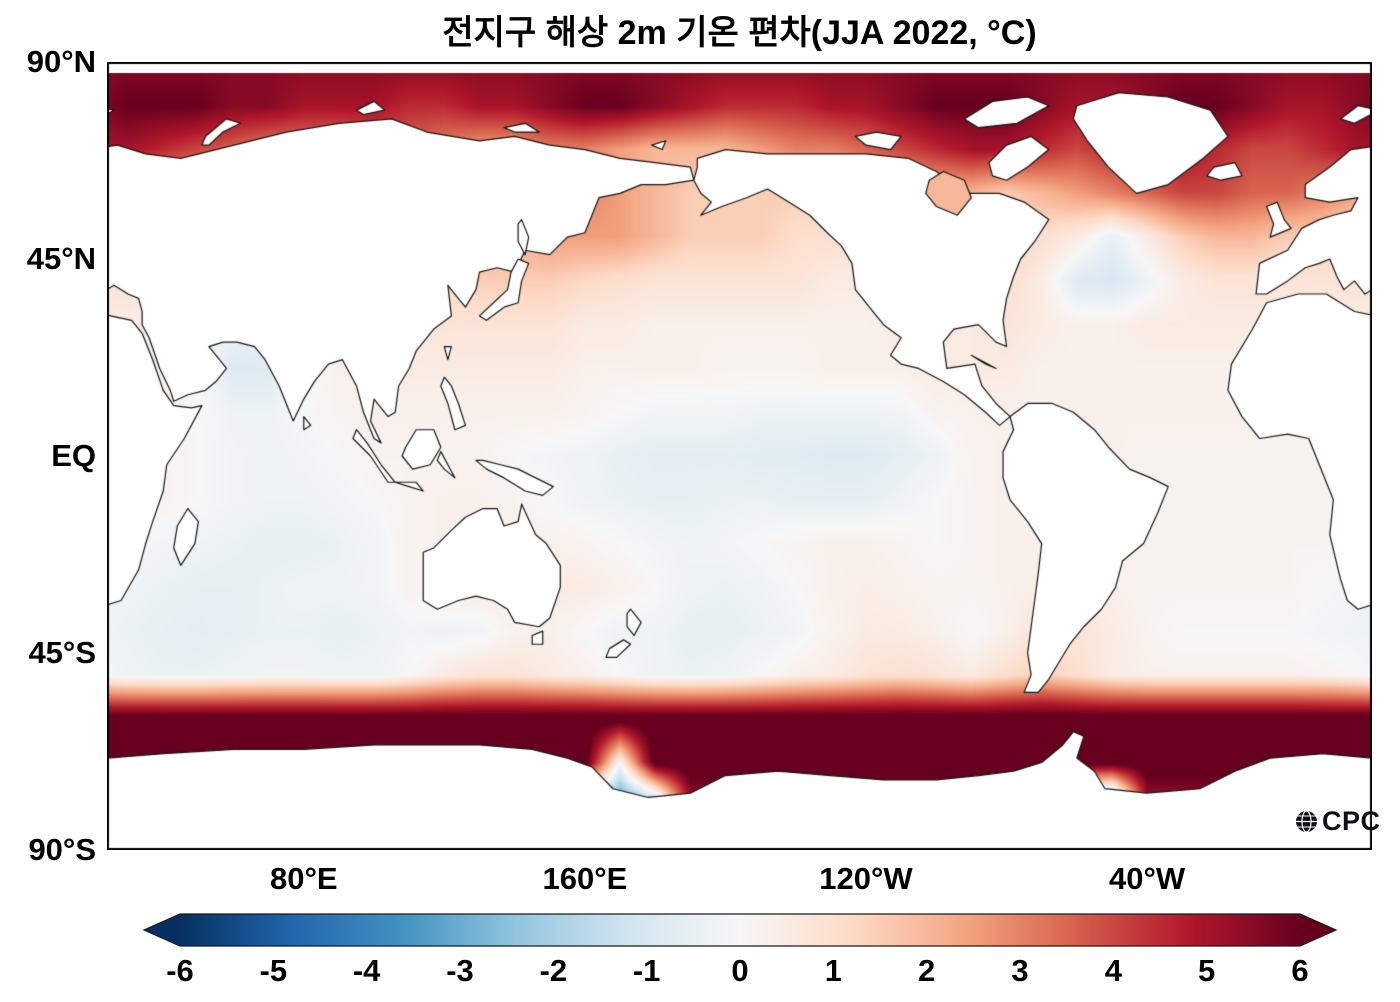 The height and width of the screenshot is (1002, 1400). What do you see at coordinates (553, 970) in the screenshot?
I see `colorbar-tick-label: -2` at bounding box center [553, 970].